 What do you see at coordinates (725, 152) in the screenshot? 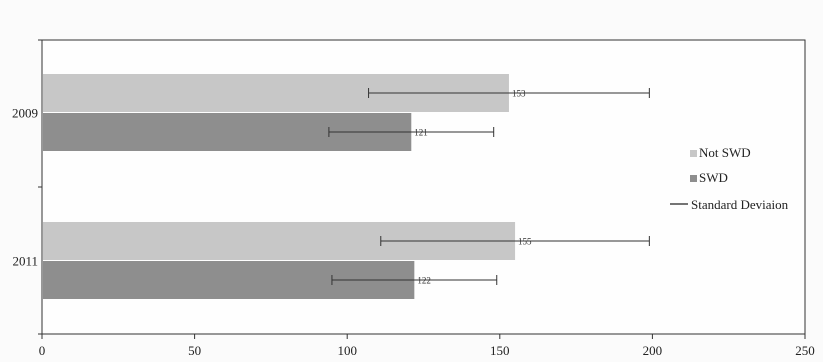
I see `legend-label-not-swd: Not SWD` at bounding box center [725, 152].